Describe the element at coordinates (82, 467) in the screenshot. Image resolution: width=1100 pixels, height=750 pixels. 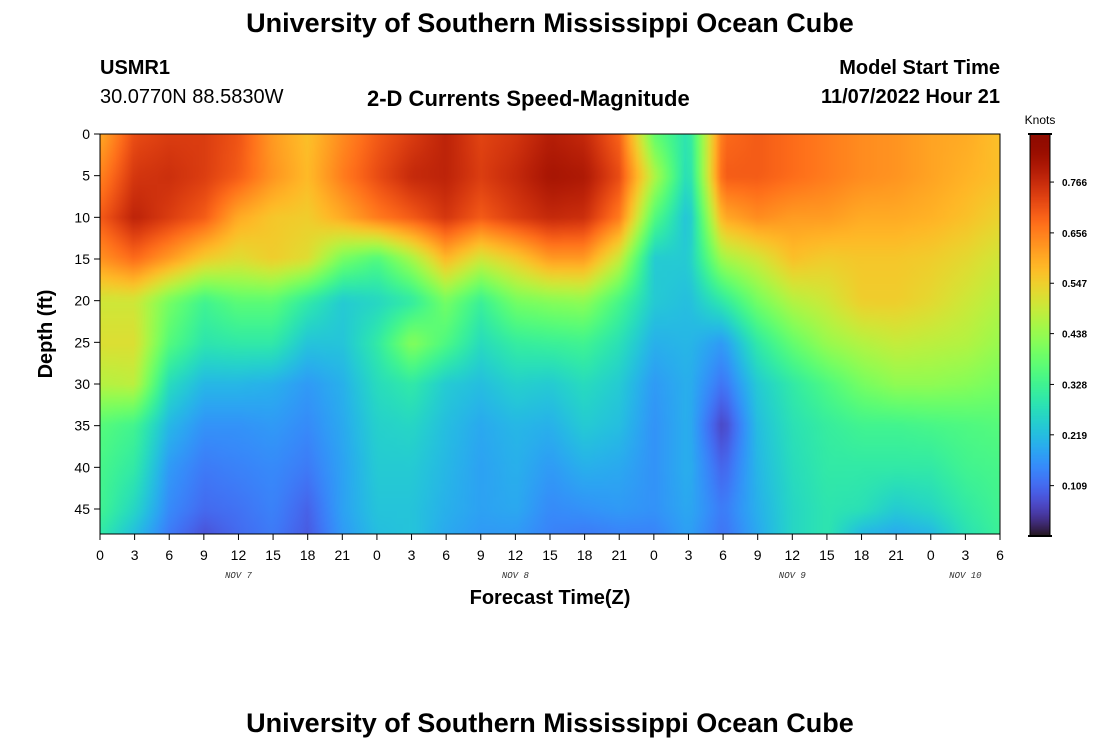
I see `y-tick-label: 40` at that location.